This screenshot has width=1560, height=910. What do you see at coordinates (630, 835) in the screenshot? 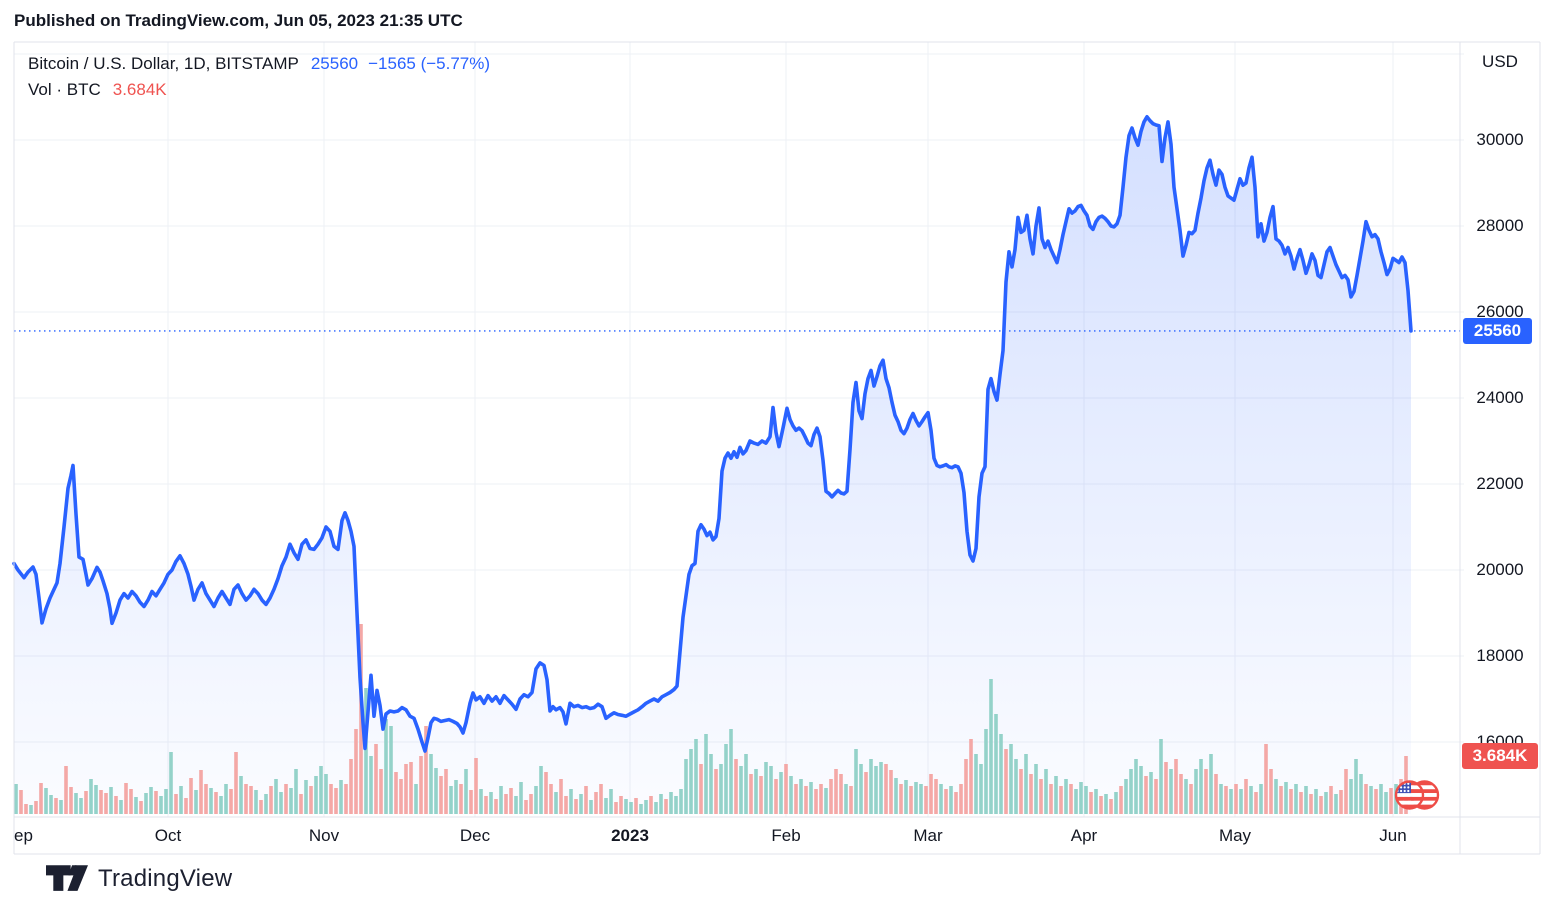
I see `time-axis-label-2023: 2023` at bounding box center [630, 835].